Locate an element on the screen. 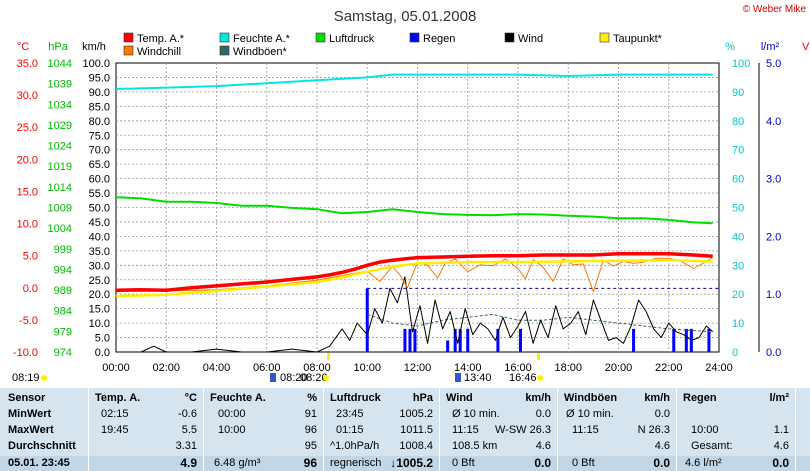 The image size is (810, 471). luft-avg-value: 1008.4 is located at coordinates (416, 446).